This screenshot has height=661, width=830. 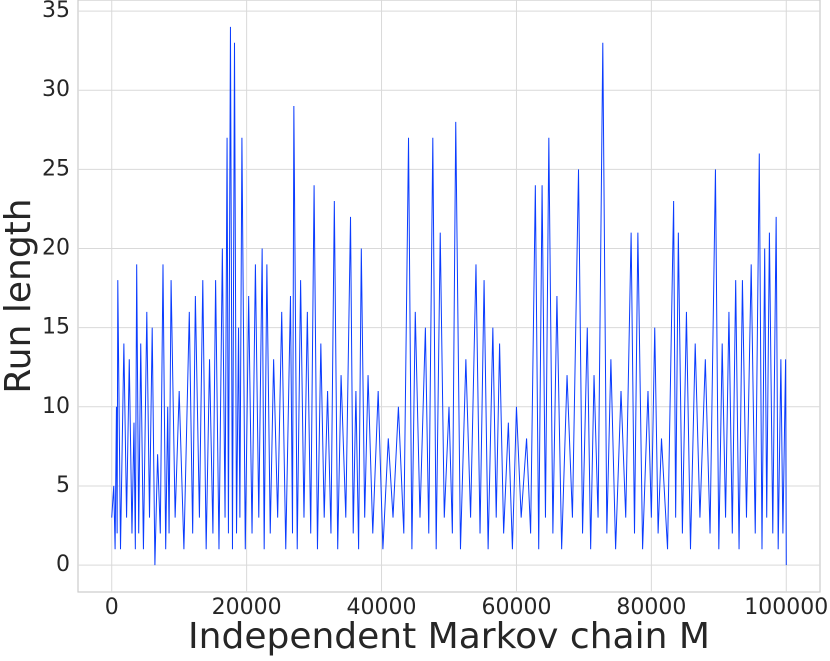 What do you see at coordinates (56, 89) in the screenshot?
I see `y-tick-label: 30` at bounding box center [56, 89].